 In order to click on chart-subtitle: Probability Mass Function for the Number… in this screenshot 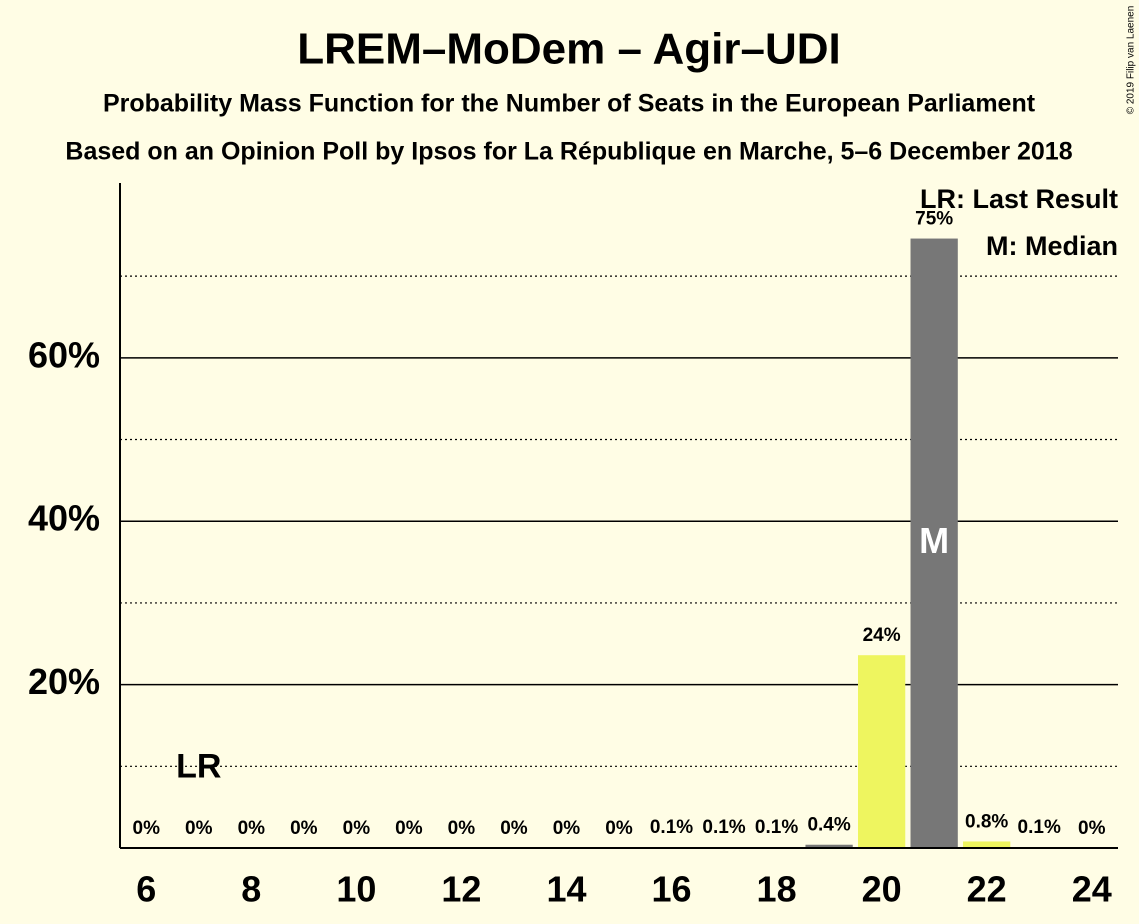, I will do `click(569, 104)`.